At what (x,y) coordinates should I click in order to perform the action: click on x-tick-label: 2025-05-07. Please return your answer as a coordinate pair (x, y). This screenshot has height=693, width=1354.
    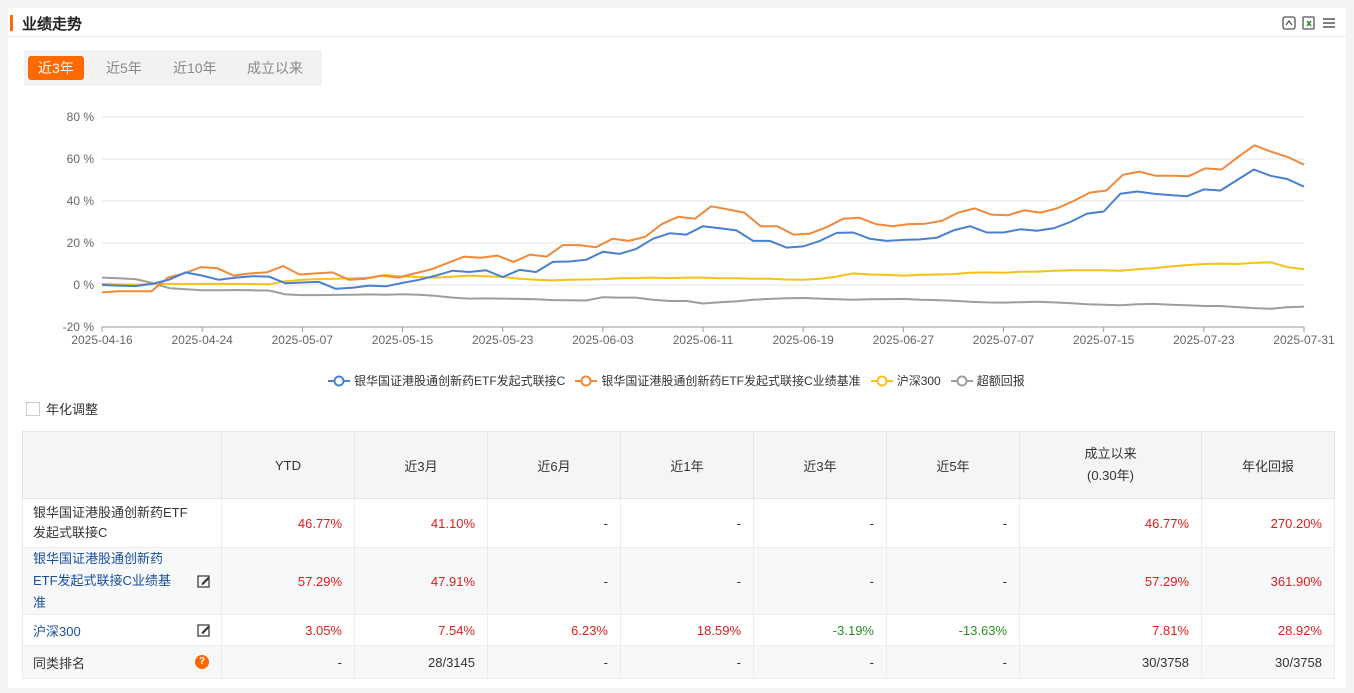
    Looking at the image, I should click on (303, 340).